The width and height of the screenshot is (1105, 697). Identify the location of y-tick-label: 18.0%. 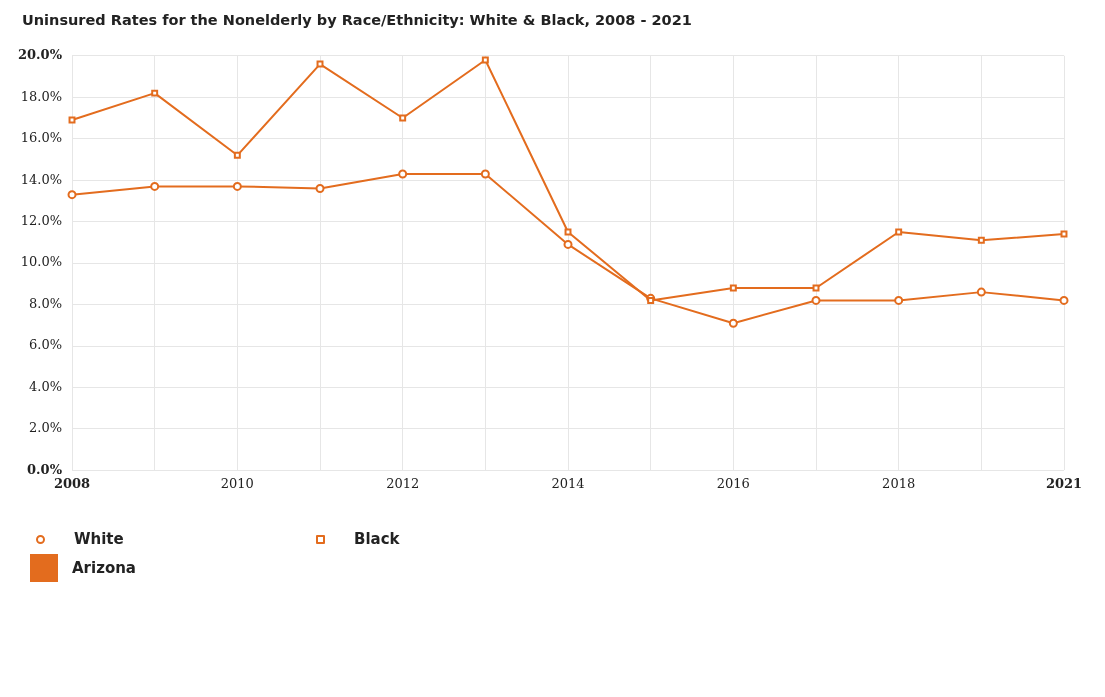
(41, 96).